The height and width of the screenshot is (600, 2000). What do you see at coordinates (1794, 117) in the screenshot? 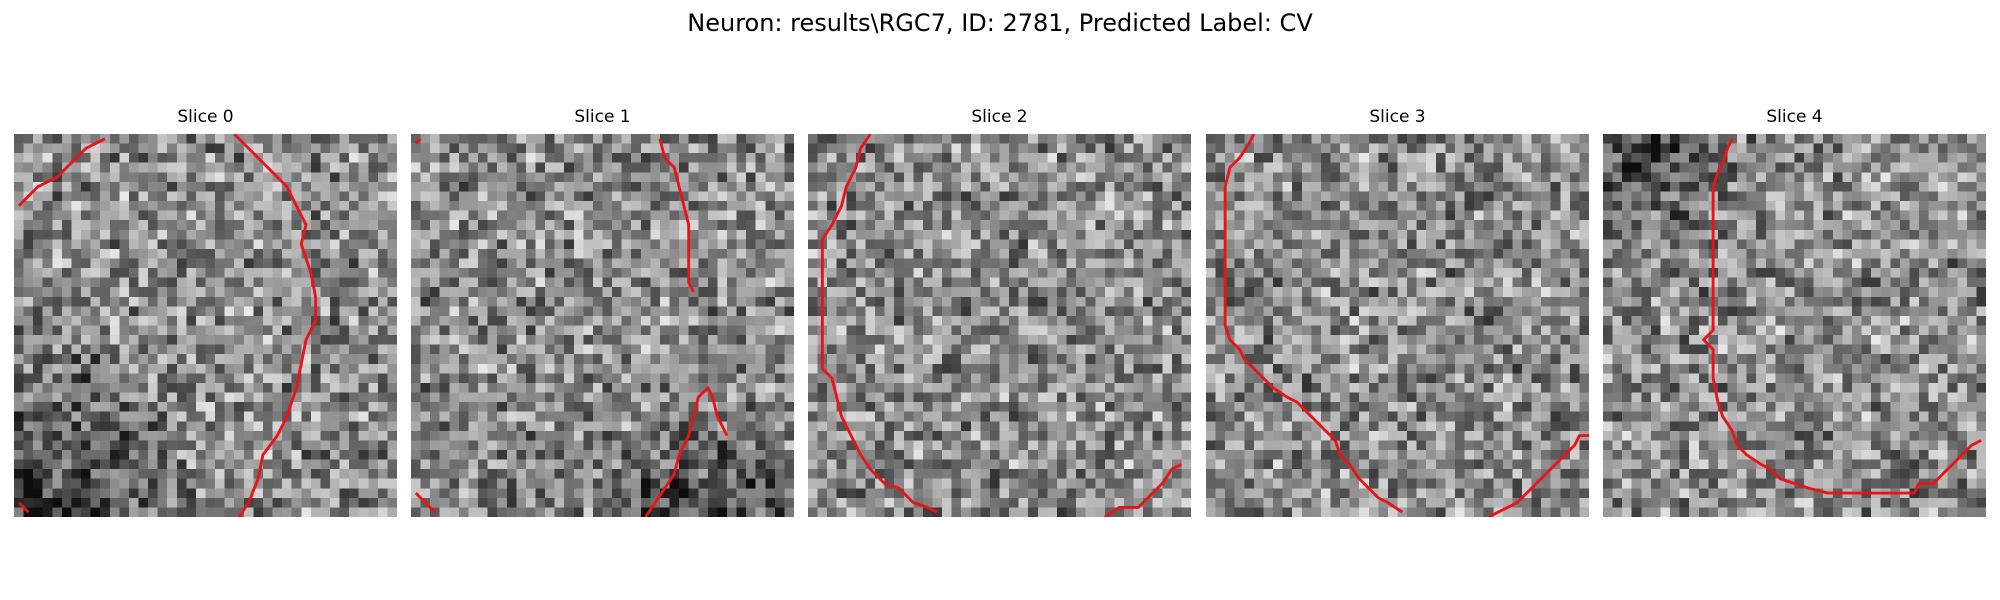
I see `slice-title: Slice 4` at bounding box center [1794, 117].